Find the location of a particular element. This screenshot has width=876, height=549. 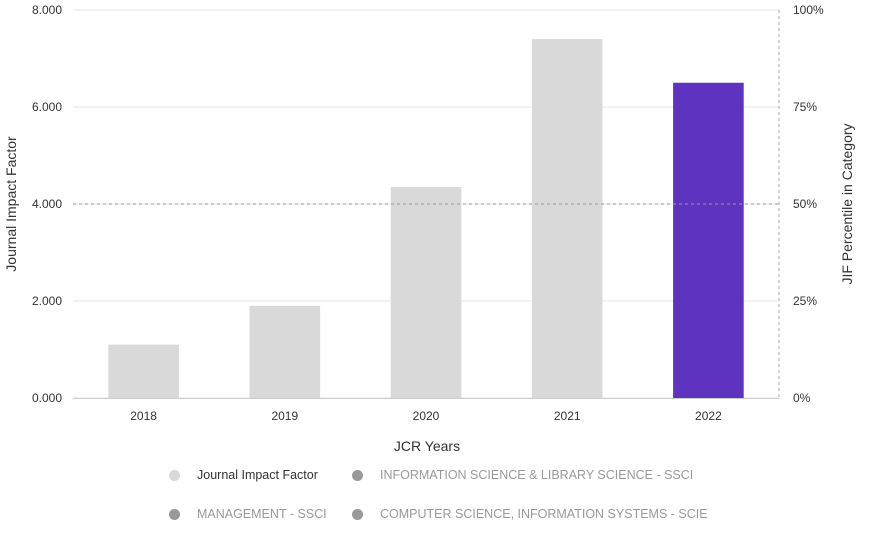

y2-tick-labels: 0% 25% 50% 75% 100% is located at coordinates (808, 204).